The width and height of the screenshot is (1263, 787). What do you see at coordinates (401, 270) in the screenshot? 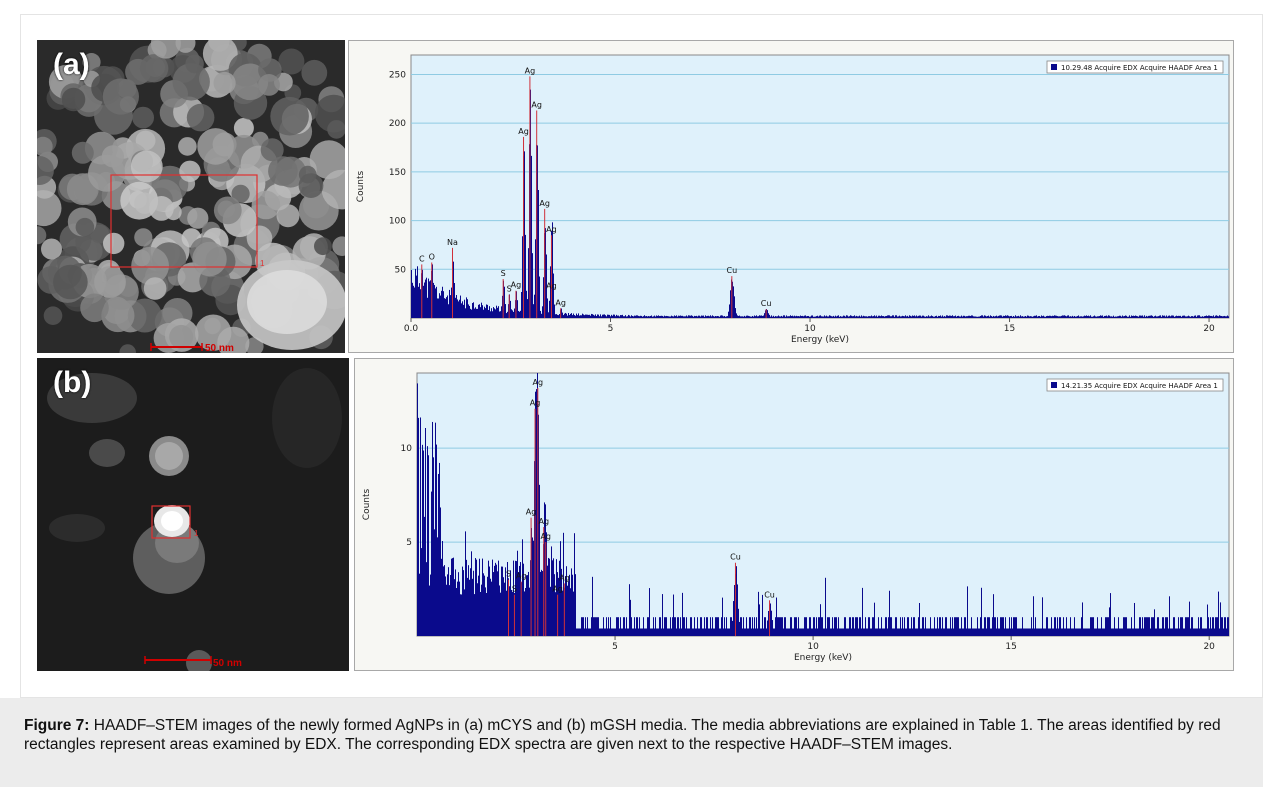
I see `y-tick-label: 50` at bounding box center [401, 270].